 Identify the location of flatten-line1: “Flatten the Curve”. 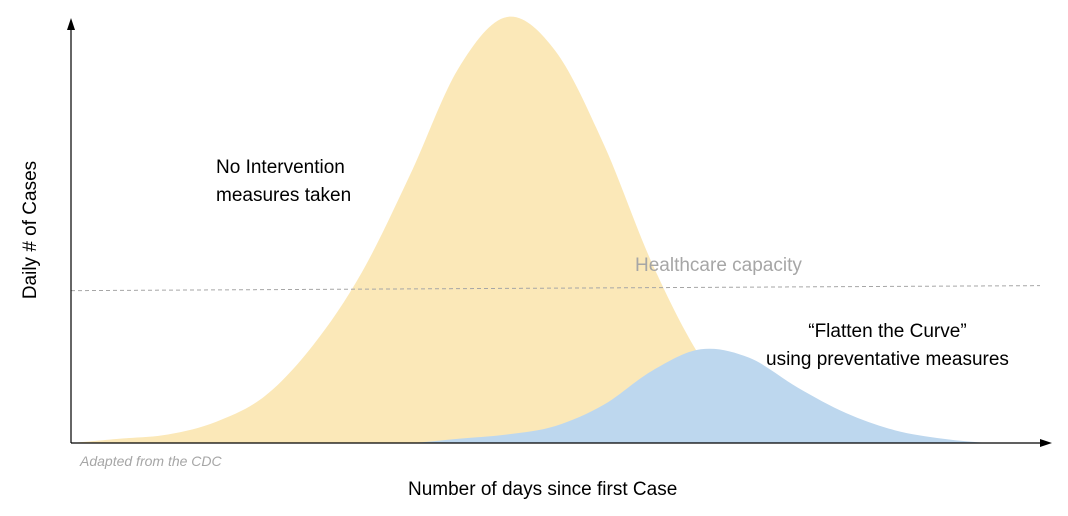
(887, 331).